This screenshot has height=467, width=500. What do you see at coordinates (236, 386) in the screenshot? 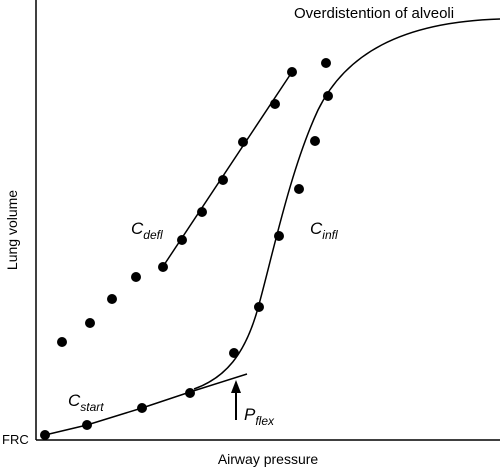
I see `pflex-arrow-head` at bounding box center [236, 386].